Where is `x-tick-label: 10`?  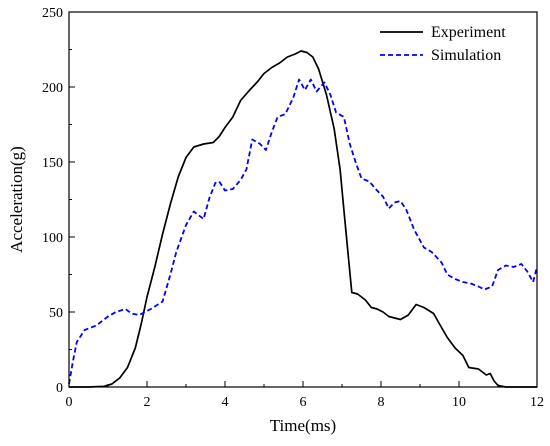 x-tick-label: 10 is located at coordinates (459, 402).